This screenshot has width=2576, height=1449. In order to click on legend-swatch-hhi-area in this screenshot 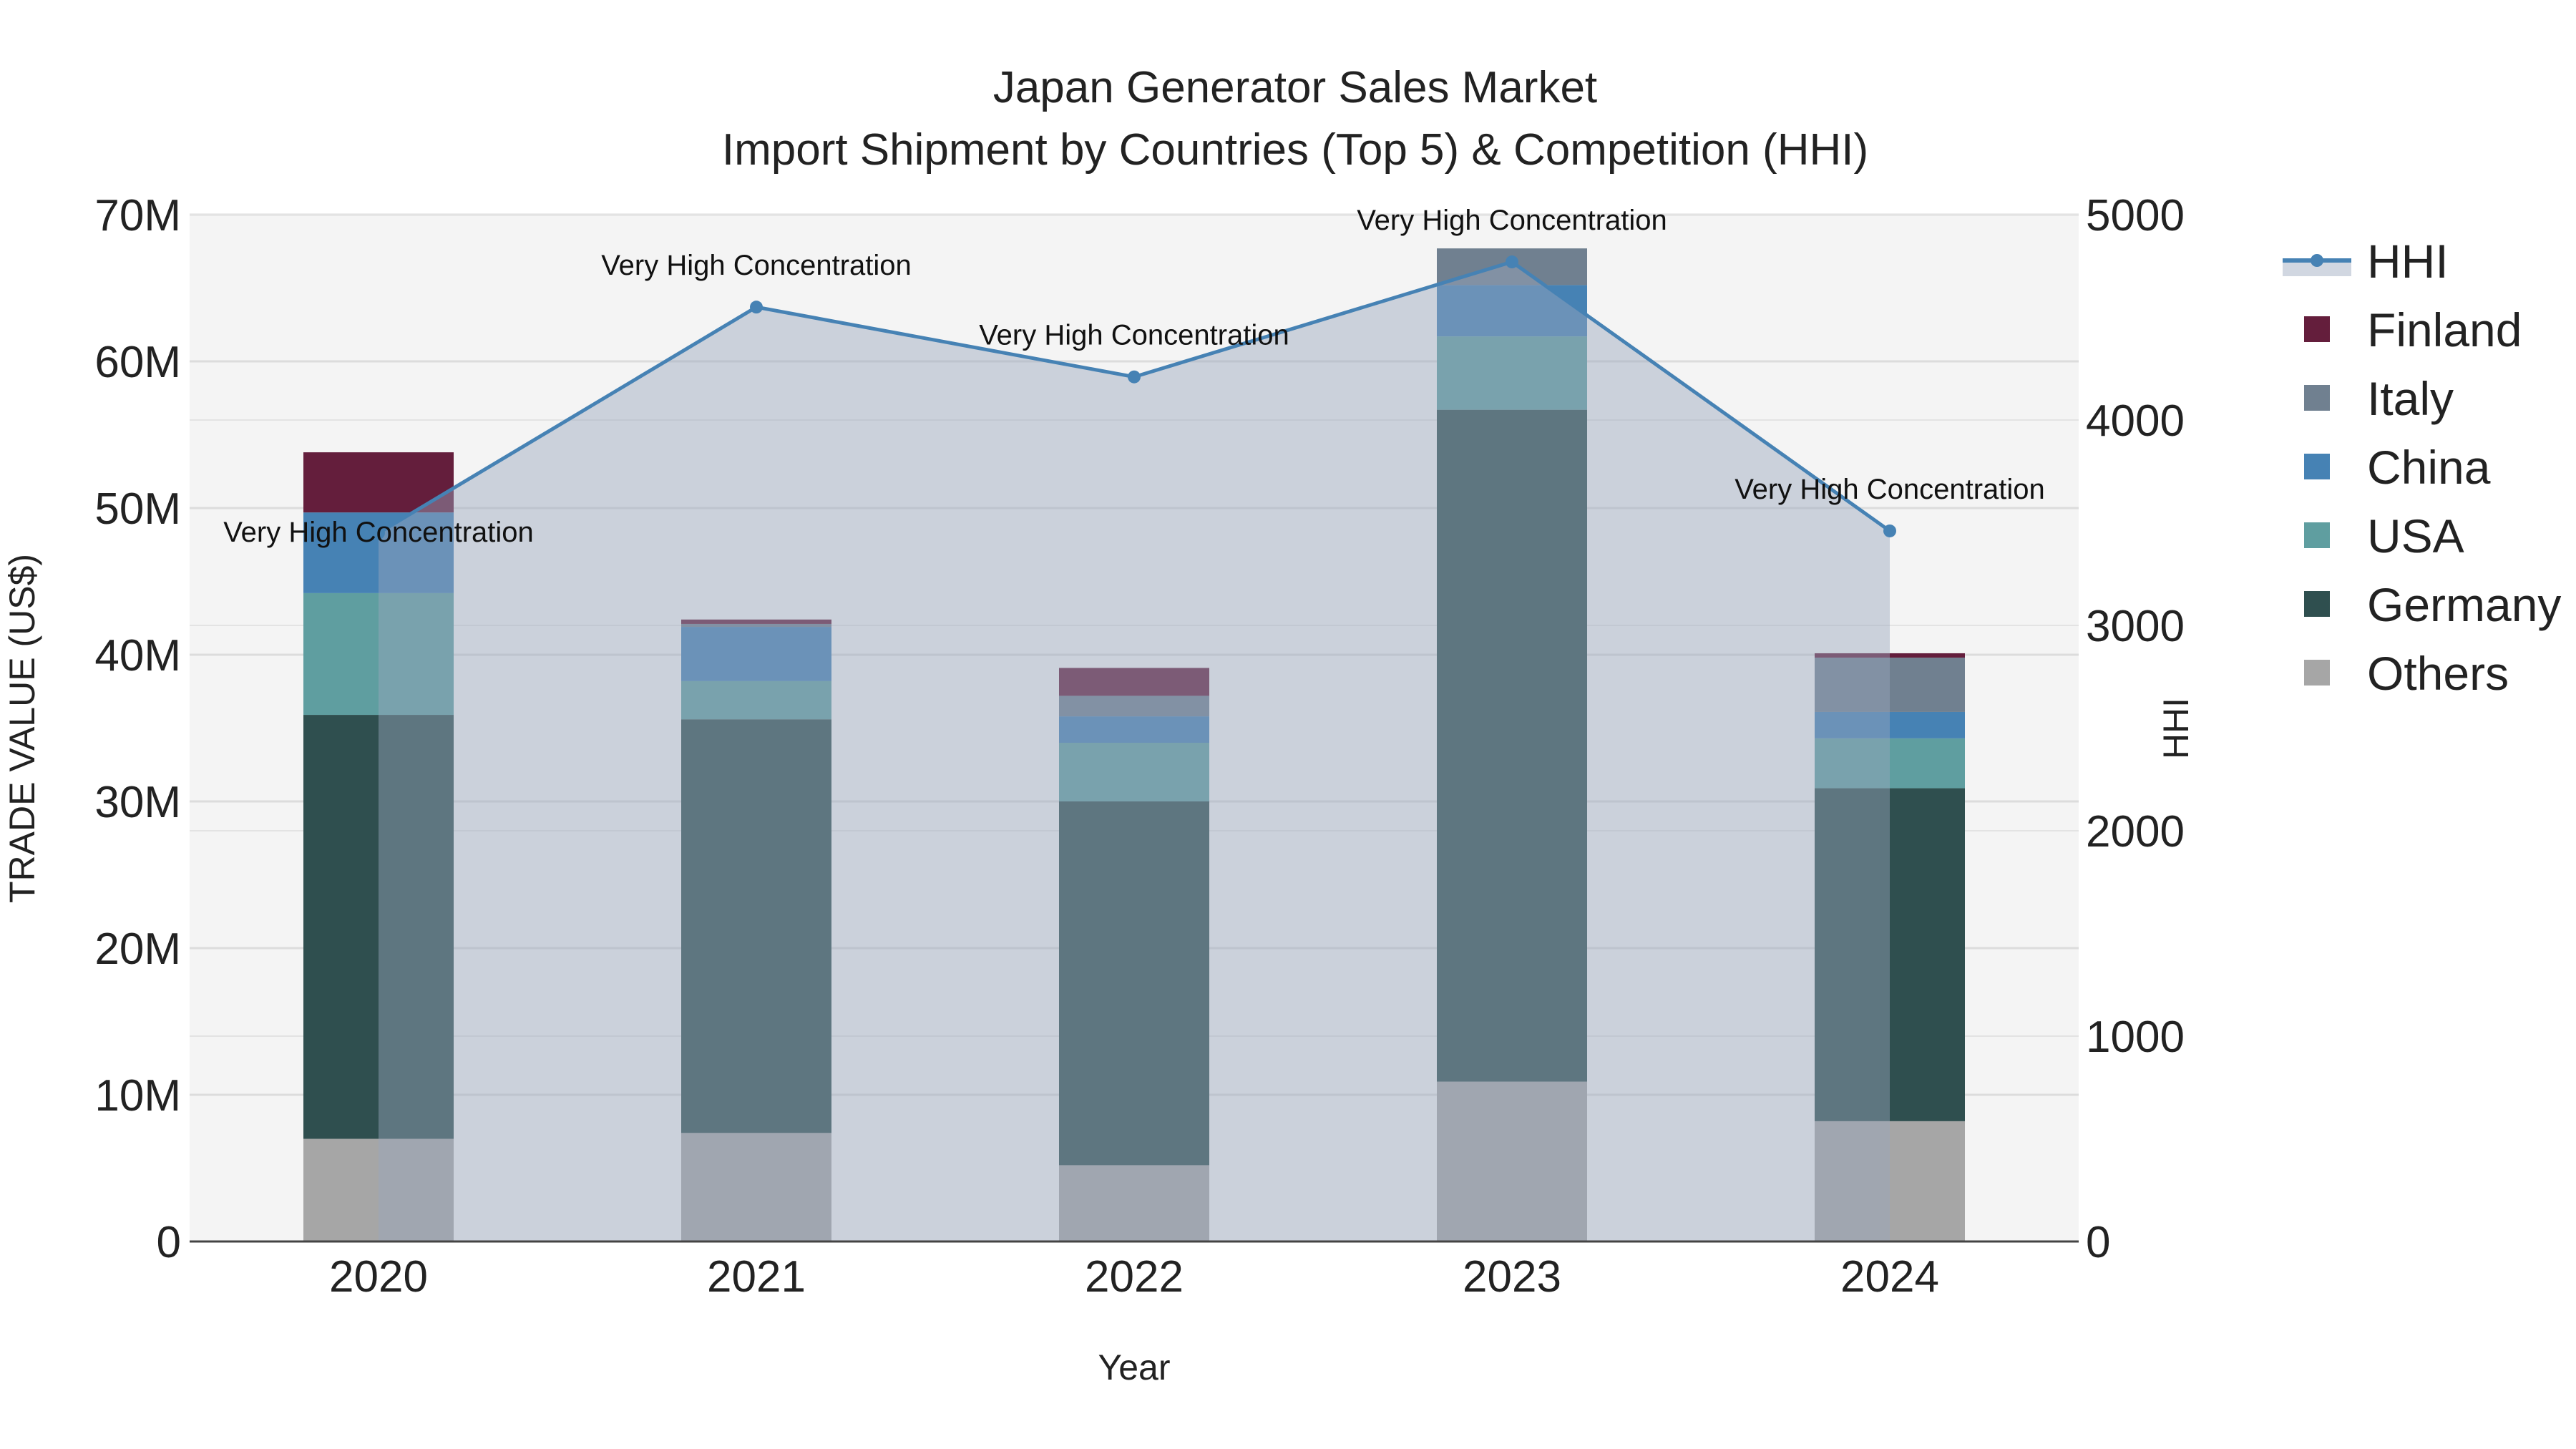, I will do `click(2317, 268)`.